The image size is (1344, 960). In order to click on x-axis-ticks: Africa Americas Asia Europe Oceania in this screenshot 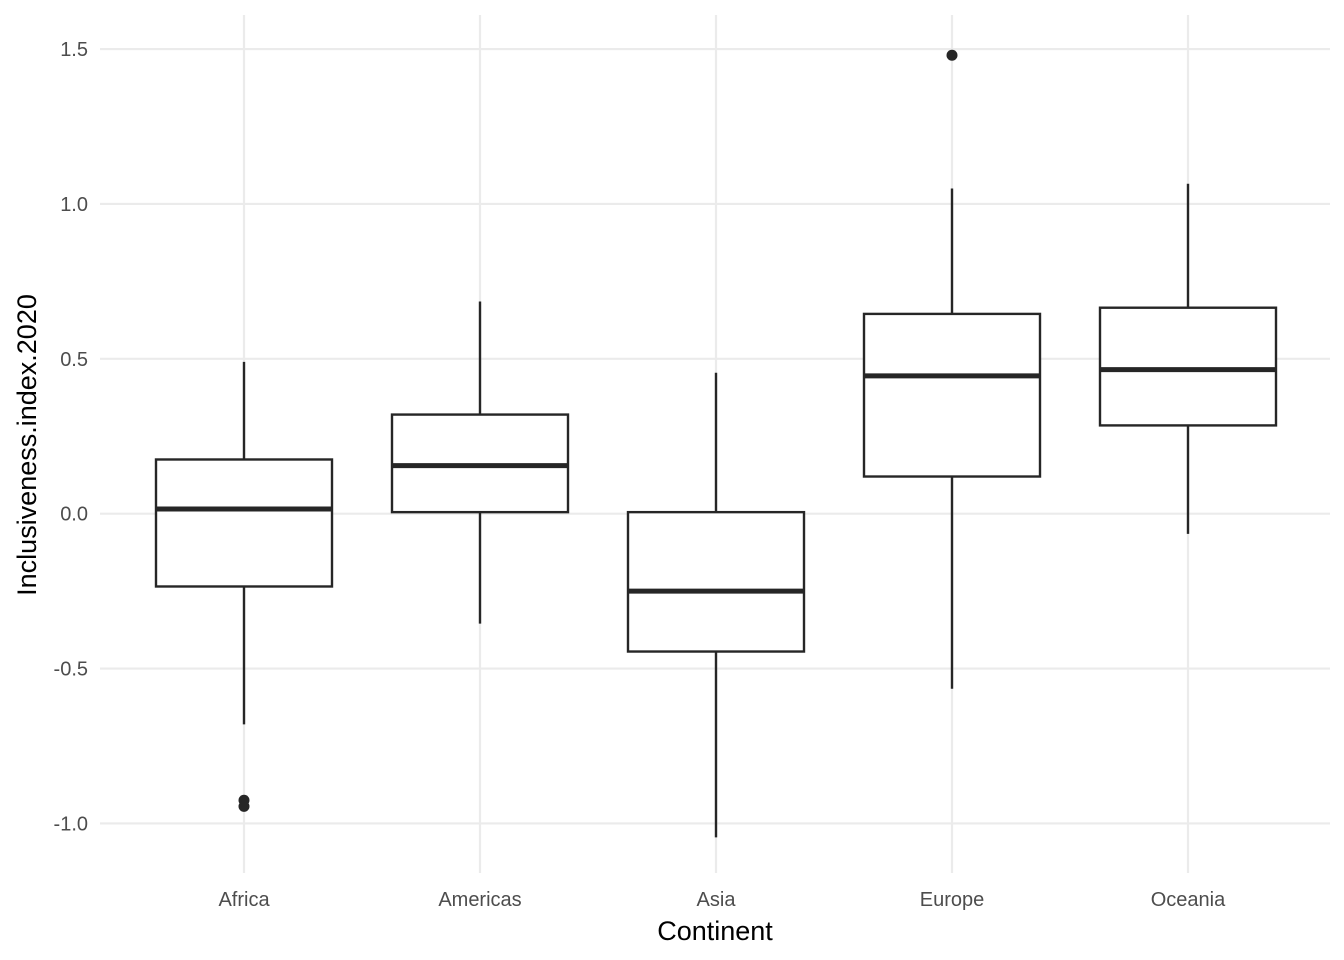, I will do `click(722, 900)`.